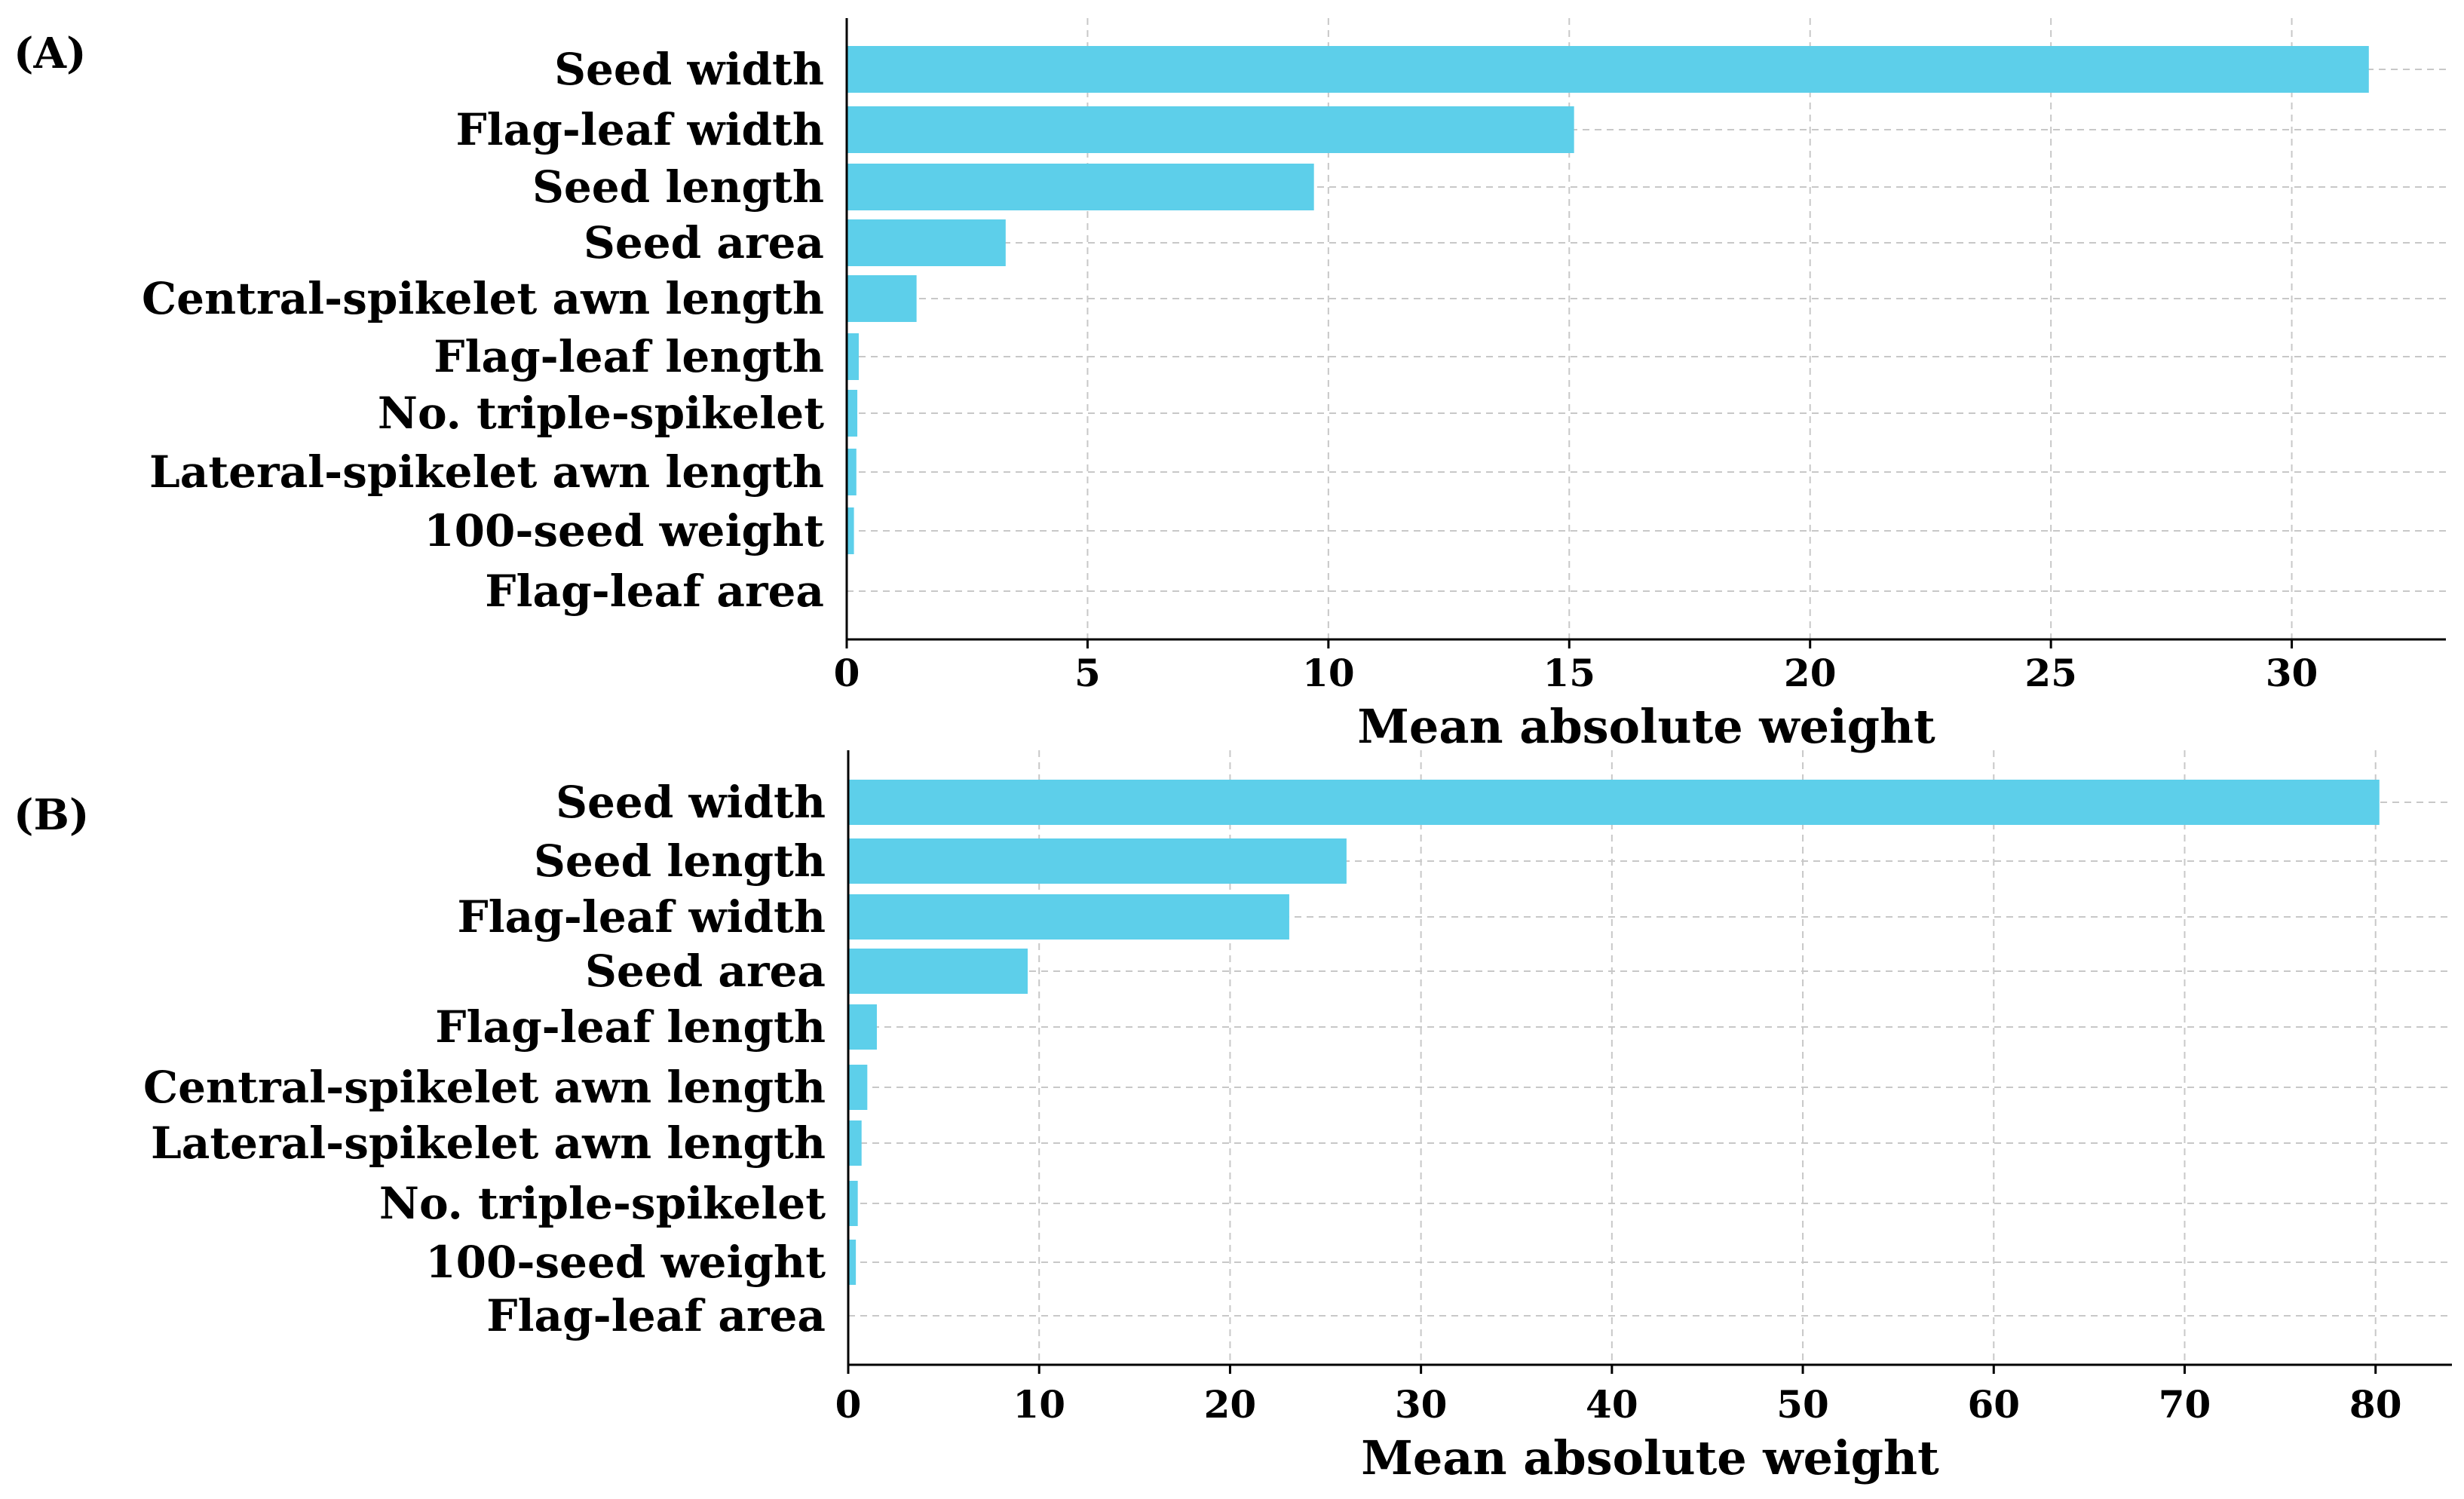  I want to click on x-tick-label: 60, so click(1994, 1404).